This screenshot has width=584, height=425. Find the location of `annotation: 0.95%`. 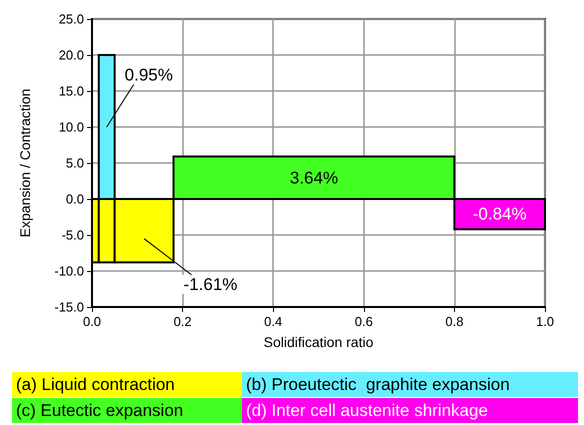

annotation: 0.95% is located at coordinates (148, 75).